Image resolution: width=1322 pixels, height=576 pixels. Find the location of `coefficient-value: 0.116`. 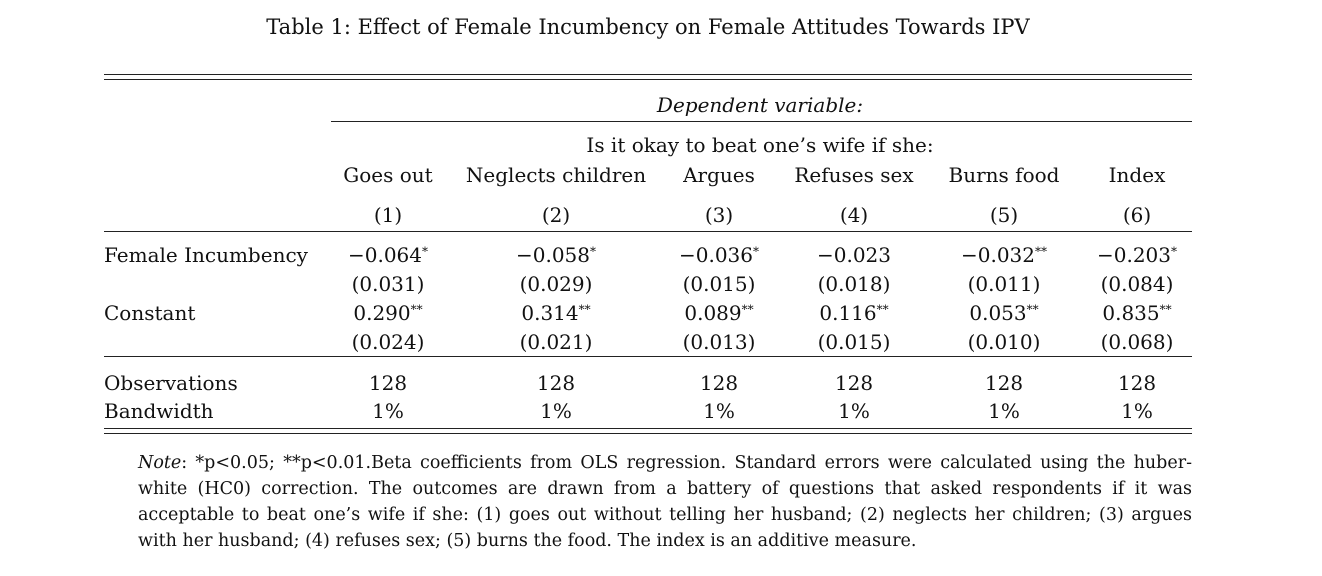

coefficient-value: 0.116 is located at coordinates (848, 313).